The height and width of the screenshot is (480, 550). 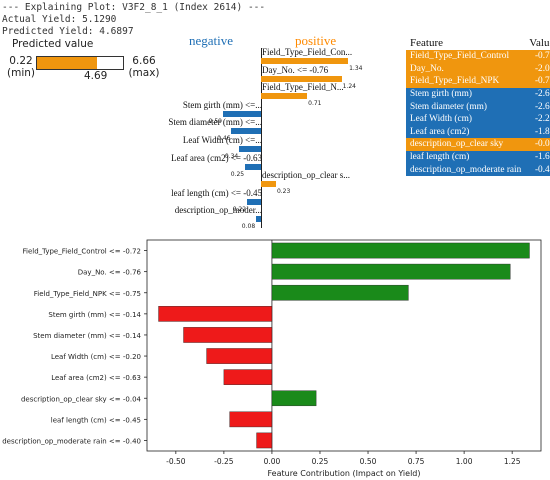 I want to click on table-row: leaf length (cm)-1.67, so click(x=478, y=157).